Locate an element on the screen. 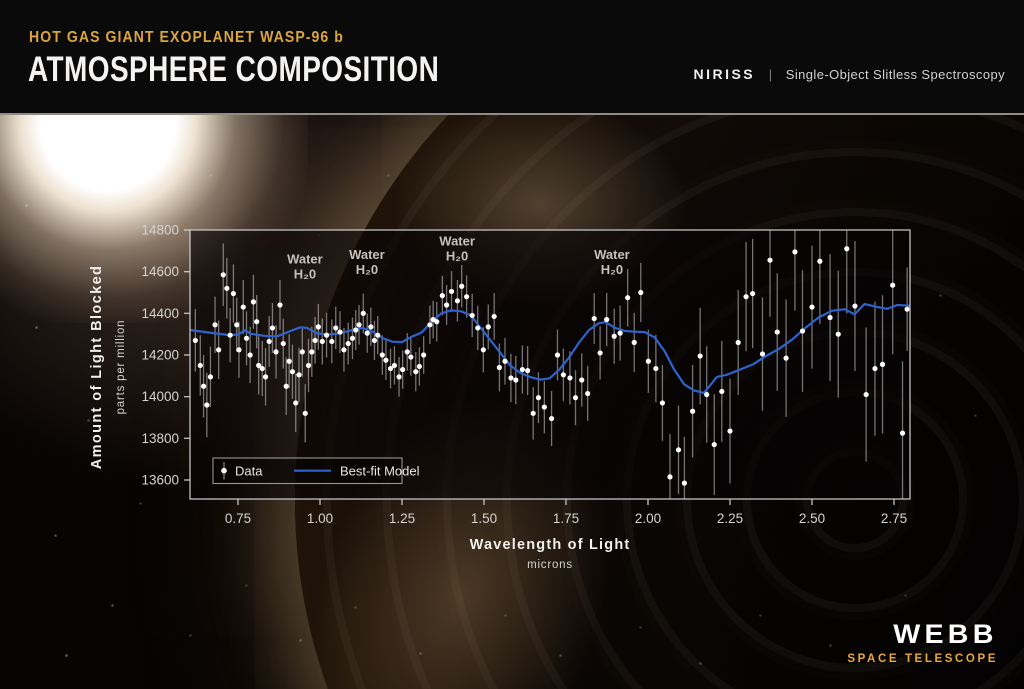  legend-data-dot-icon is located at coordinates (224, 470).